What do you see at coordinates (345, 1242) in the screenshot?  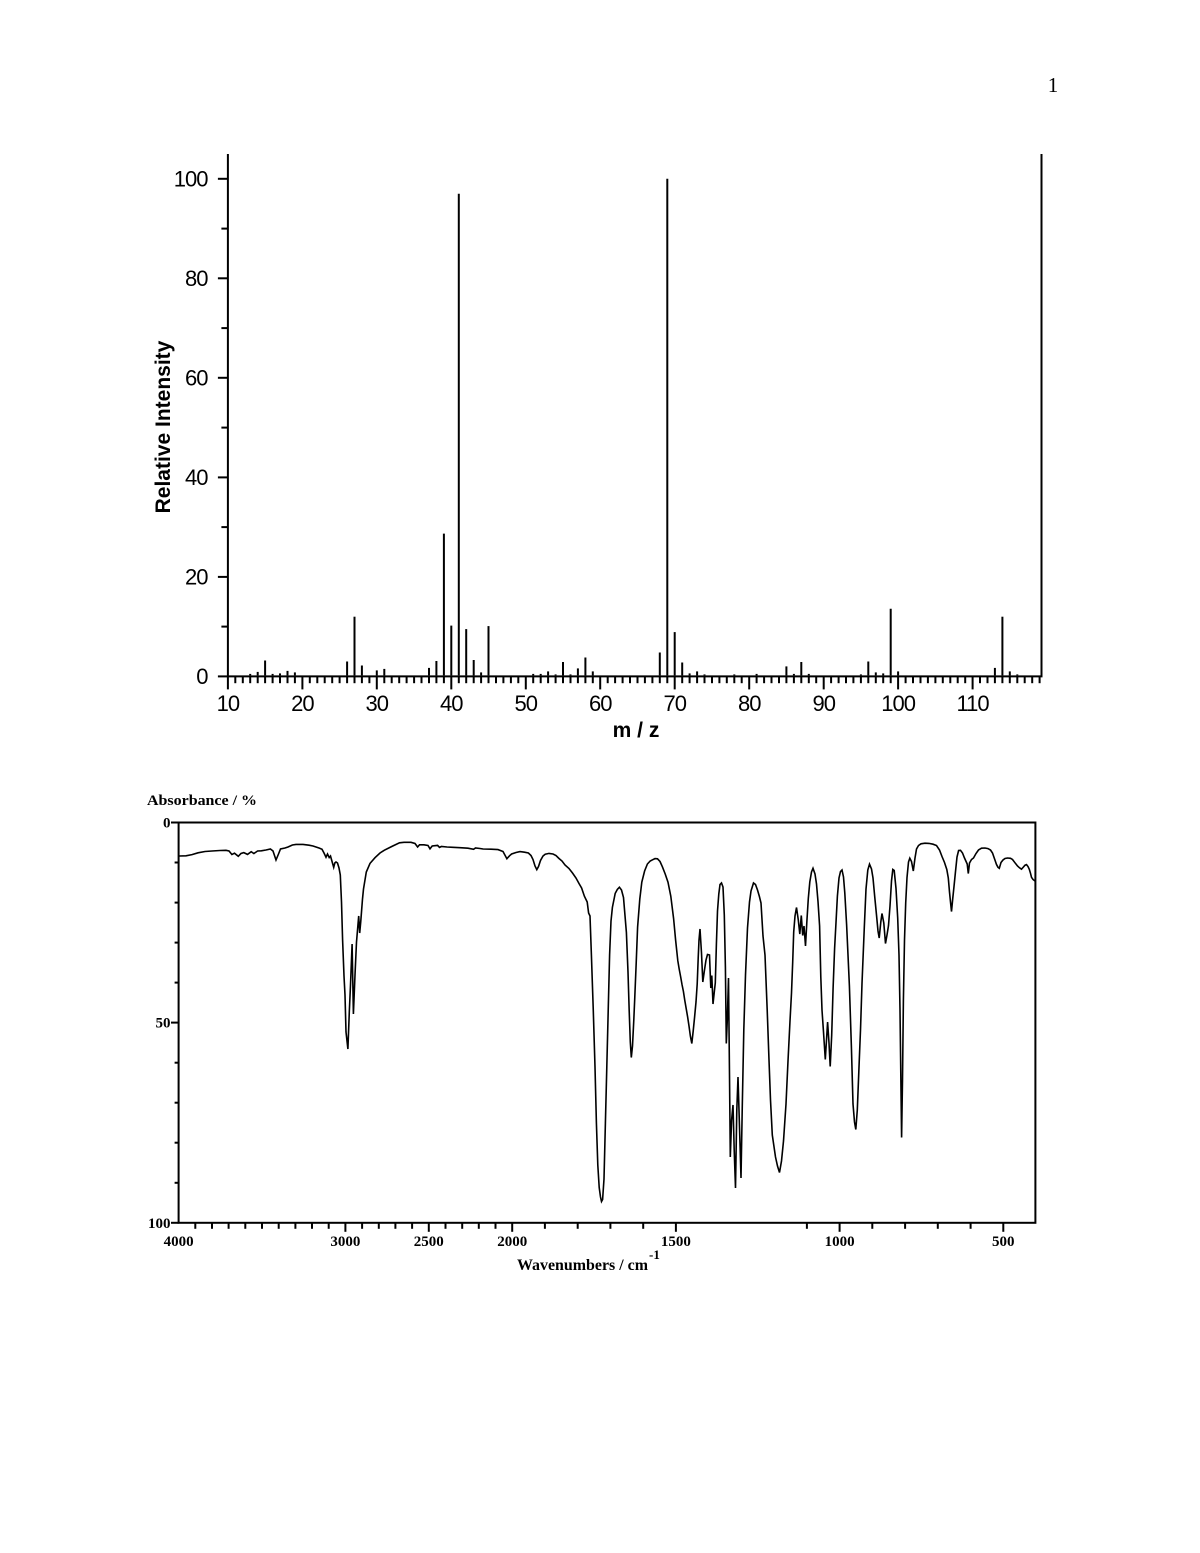 I see `svg-text: 3000` at bounding box center [345, 1242].